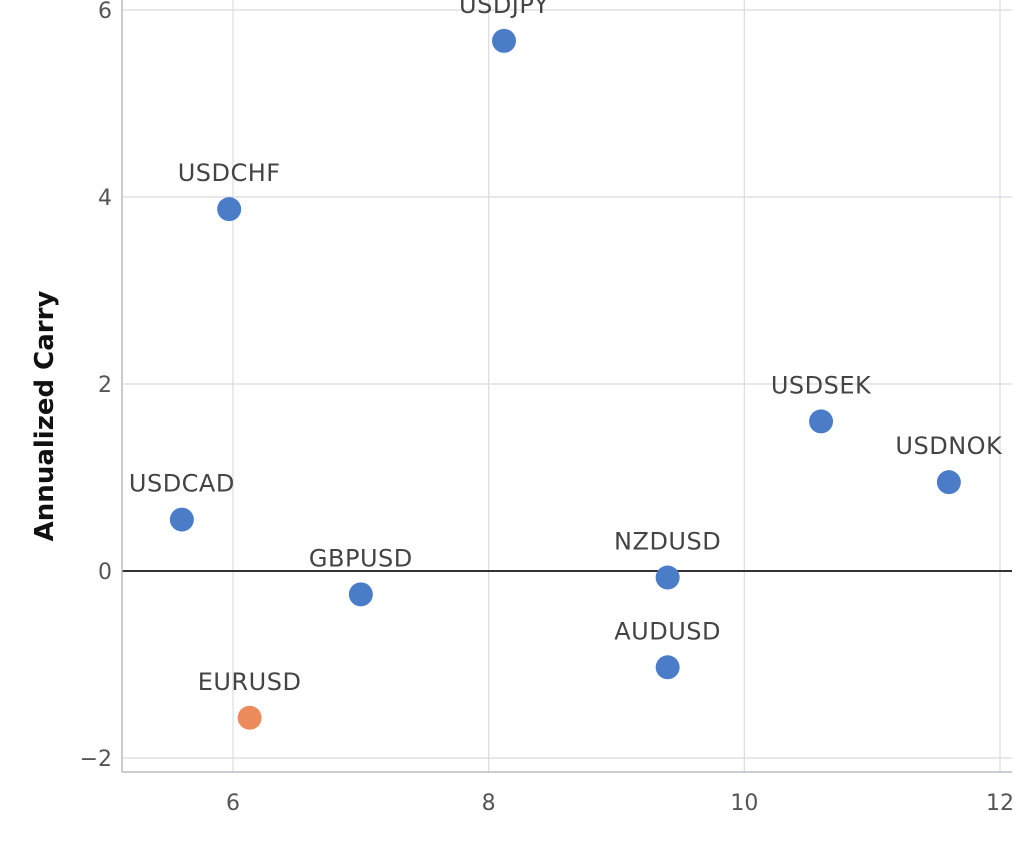 The width and height of the screenshot is (1028, 853). I want to click on point-label-gbpusd: GBPUSD, so click(361, 558).